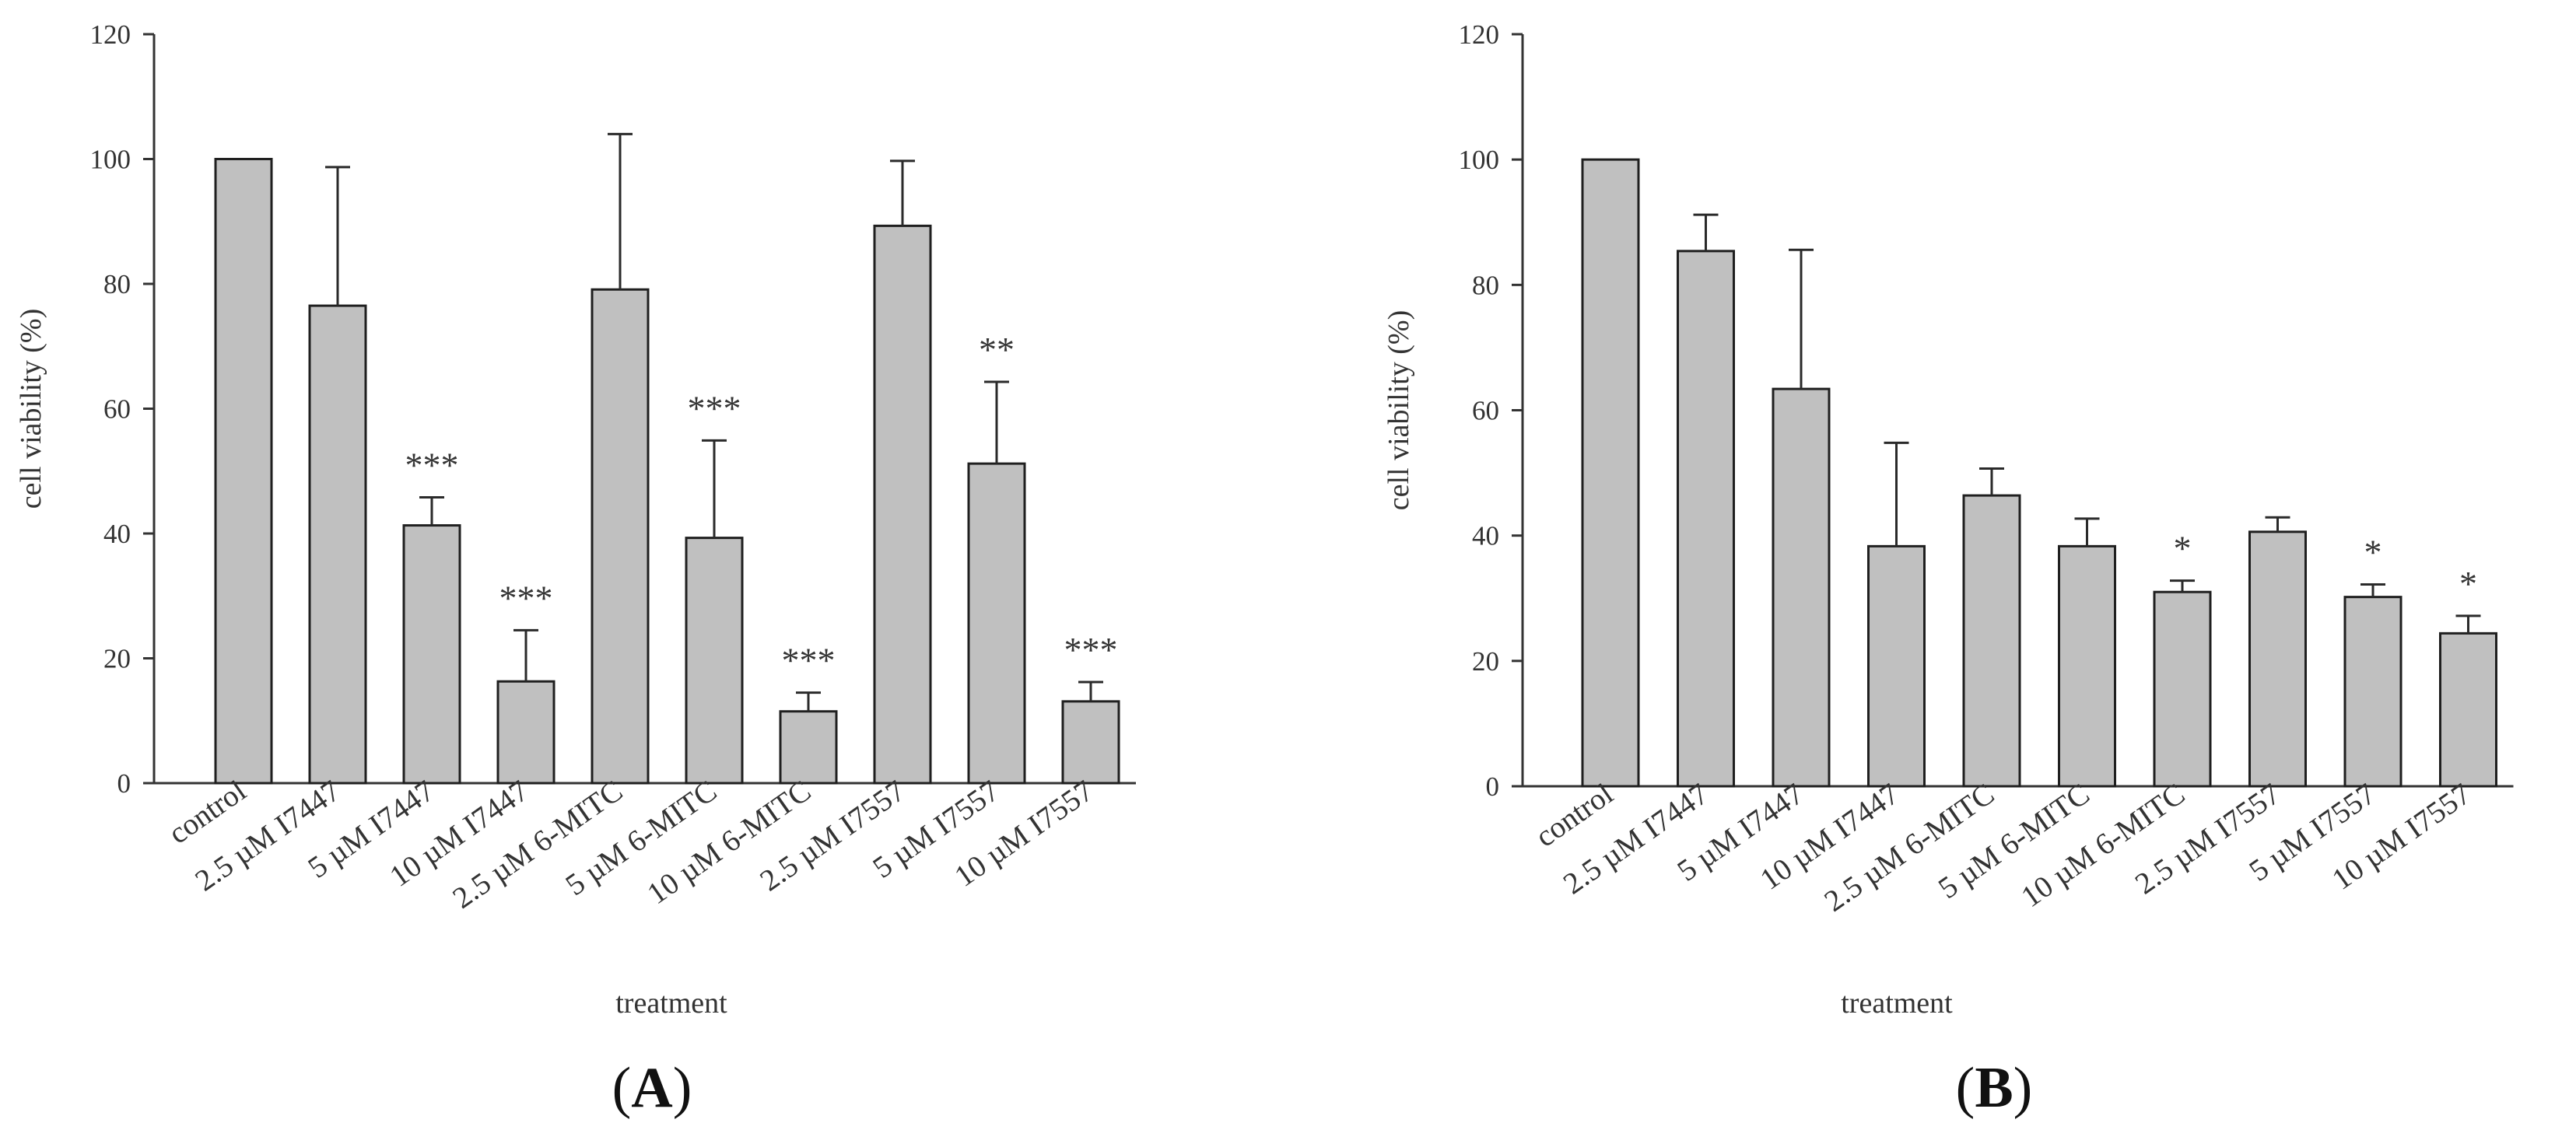 This screenshot has width=2576, height=1137. What do you see at coordinates (1909, 847) in the screenshot?
I see `x-tick-label: 2.5 µM 6-MITC` at bounding box center [1909, 847].